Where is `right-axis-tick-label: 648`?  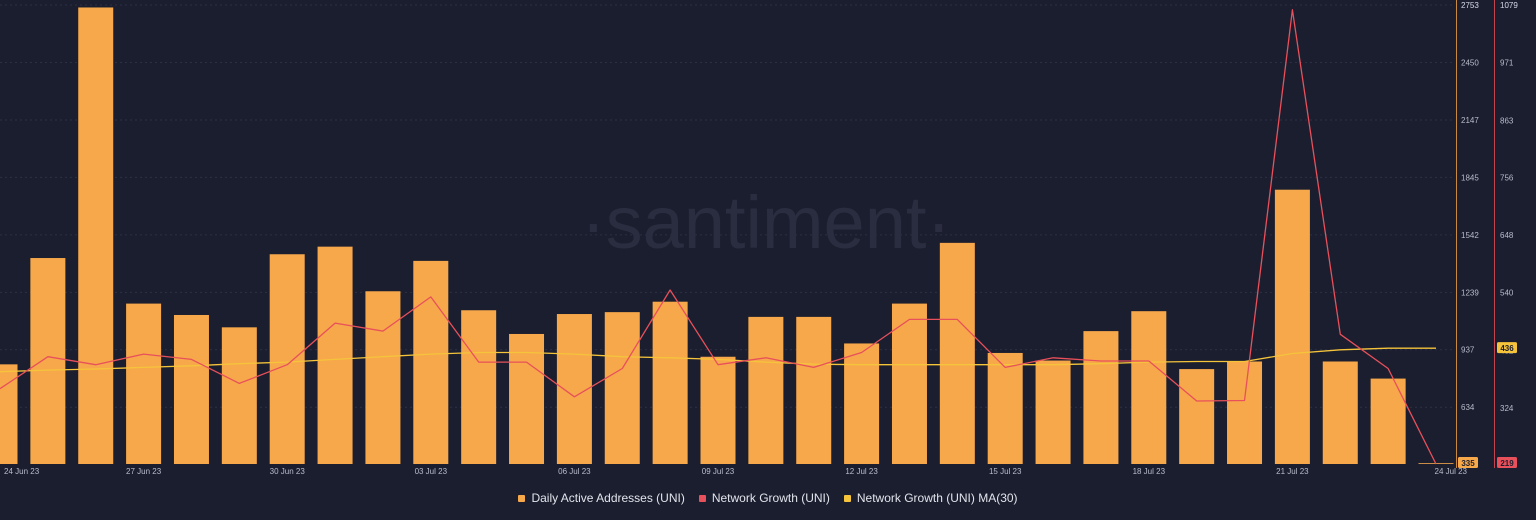
right-axis-tick-label: 648 is located at coordinates (1507, 235).